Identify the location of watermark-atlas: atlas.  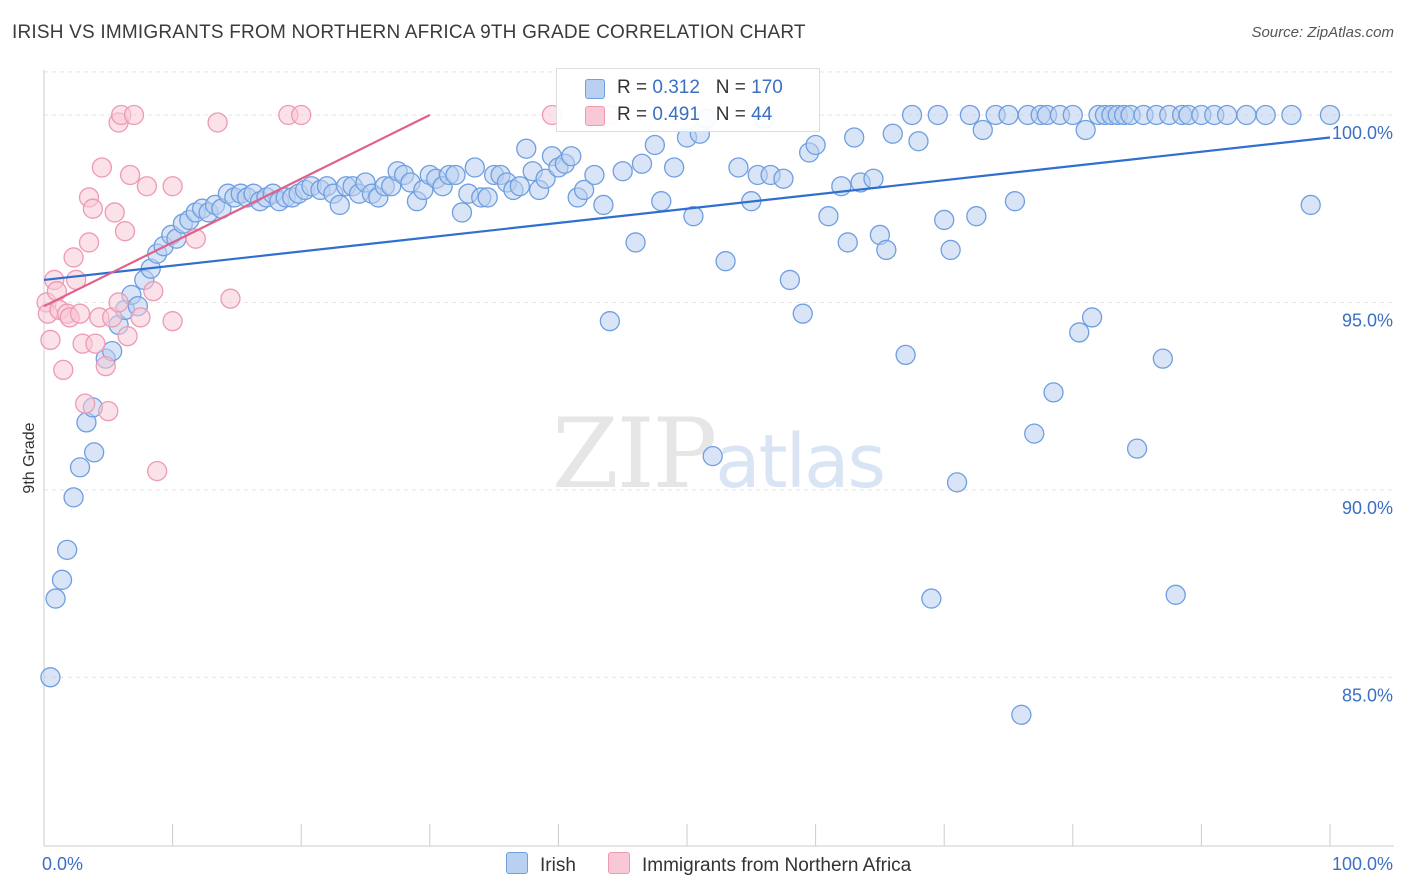
(800, 462).